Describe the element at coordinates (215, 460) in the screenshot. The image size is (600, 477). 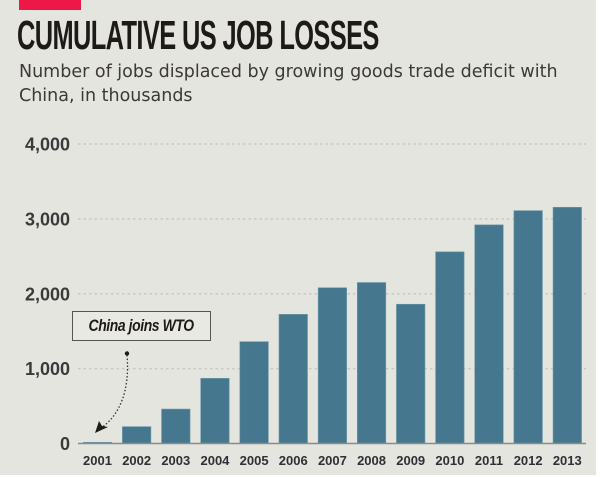
I see `x-tick-label: 2004` at that location.